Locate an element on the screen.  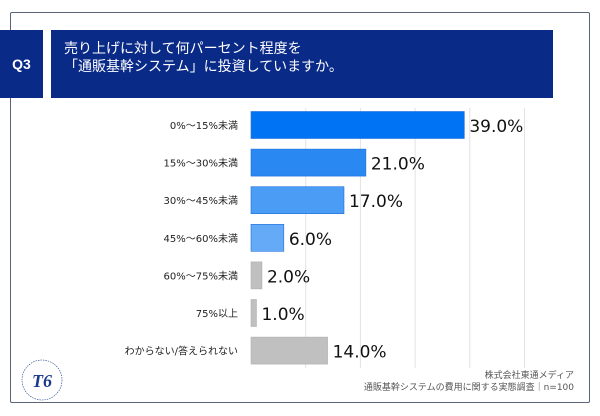
question-title: 売り上げに対して何パーセント程度を 「通販基幹システム」に投資していますか。 is located at coordinates (302, 64).